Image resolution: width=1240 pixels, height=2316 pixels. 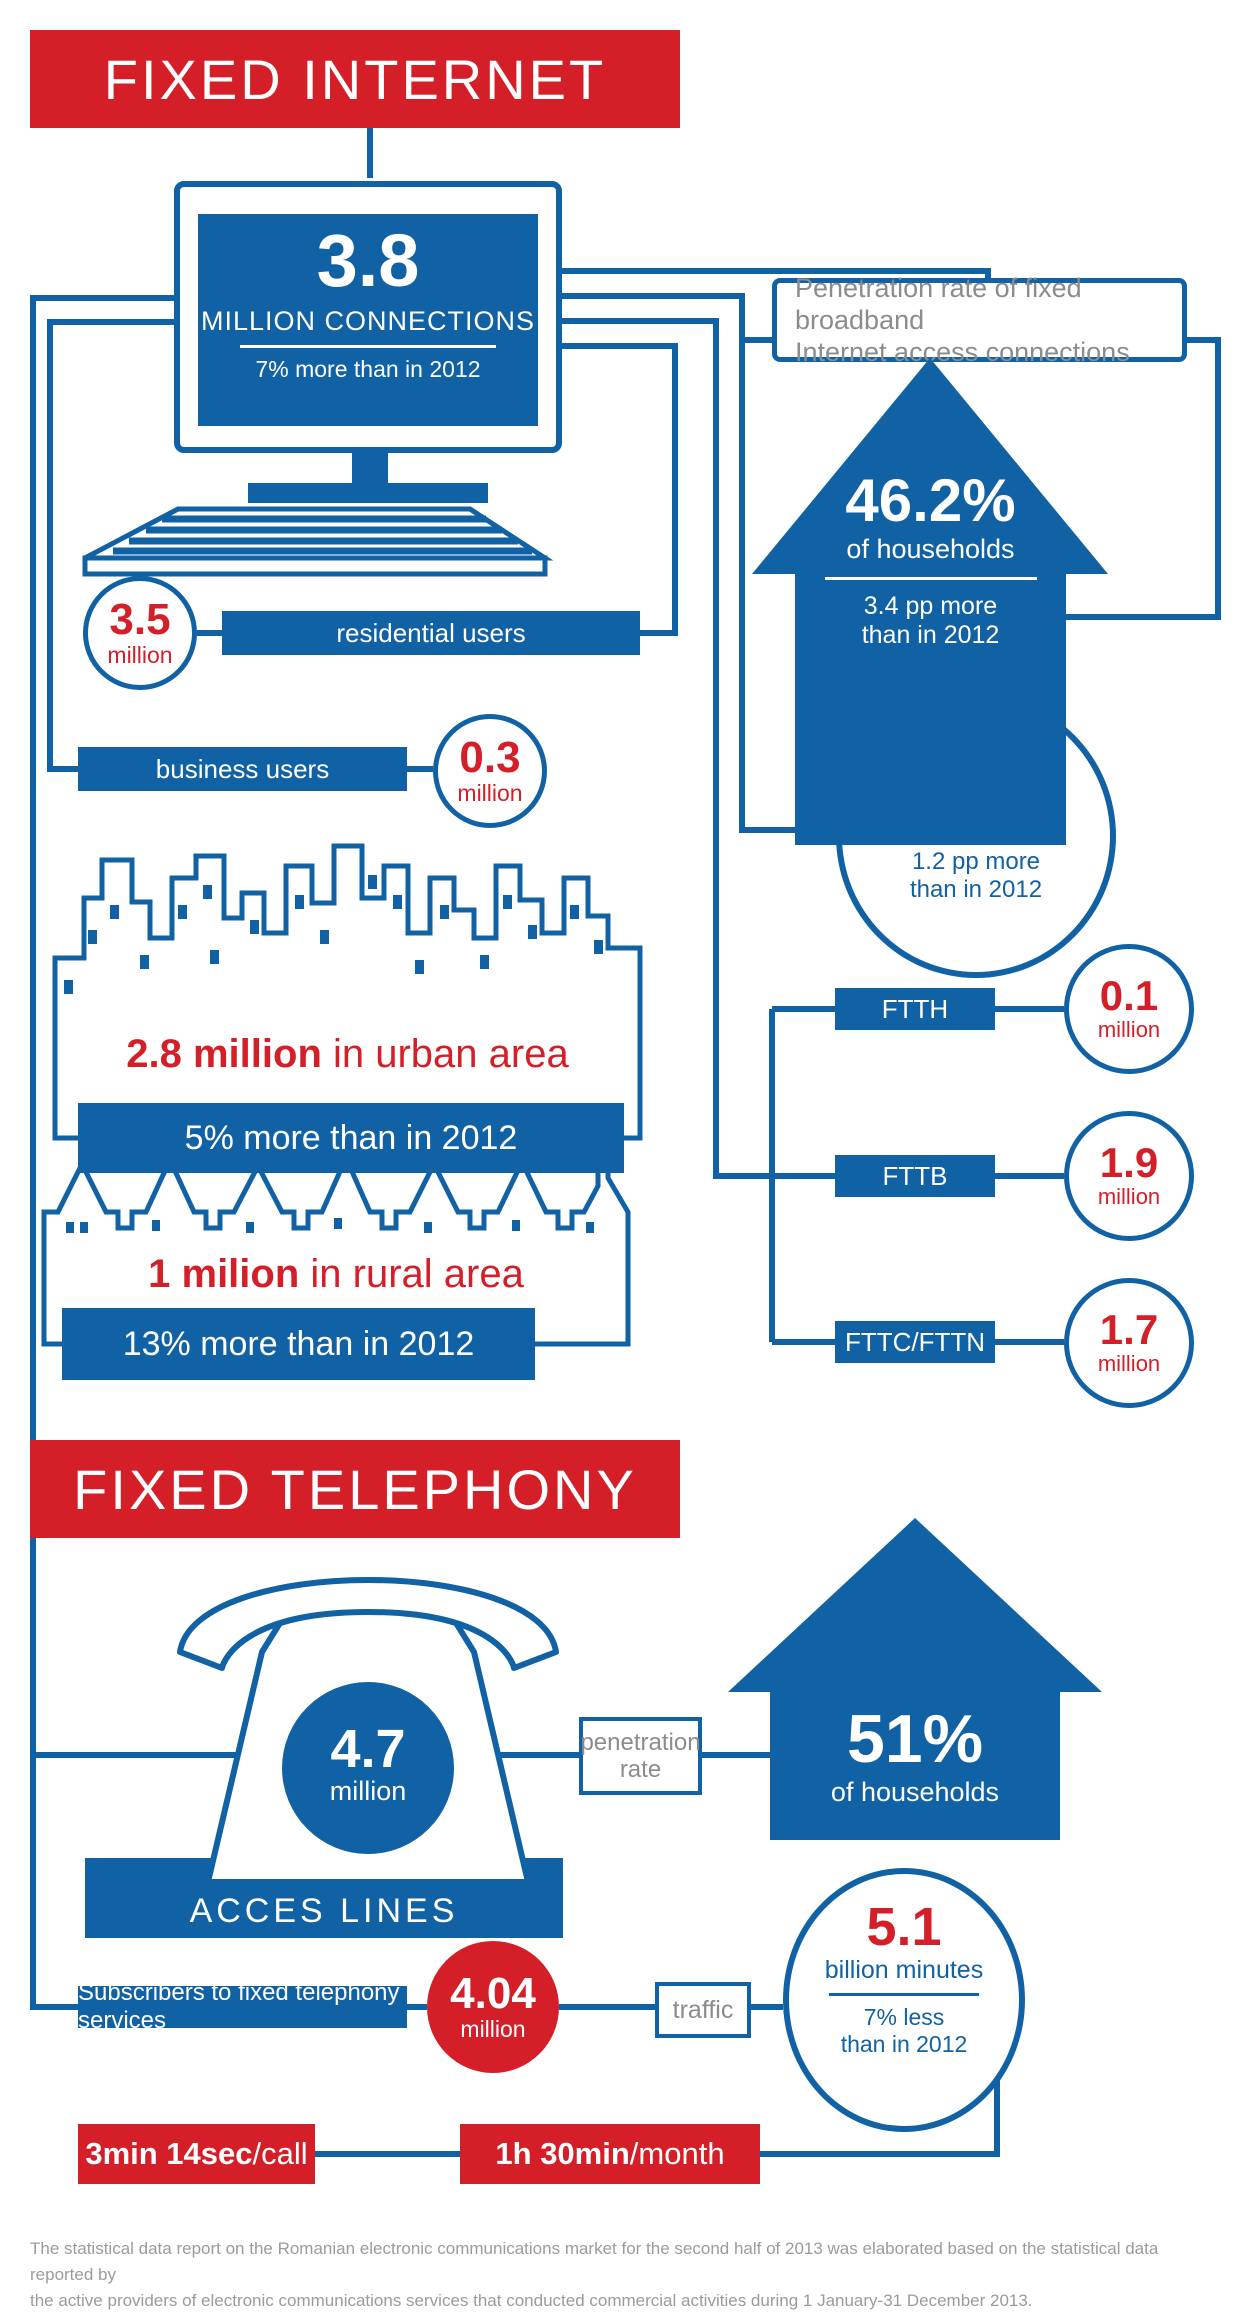 I want to click on subscribers-value: 4.04, so click(x=493, y=1993).